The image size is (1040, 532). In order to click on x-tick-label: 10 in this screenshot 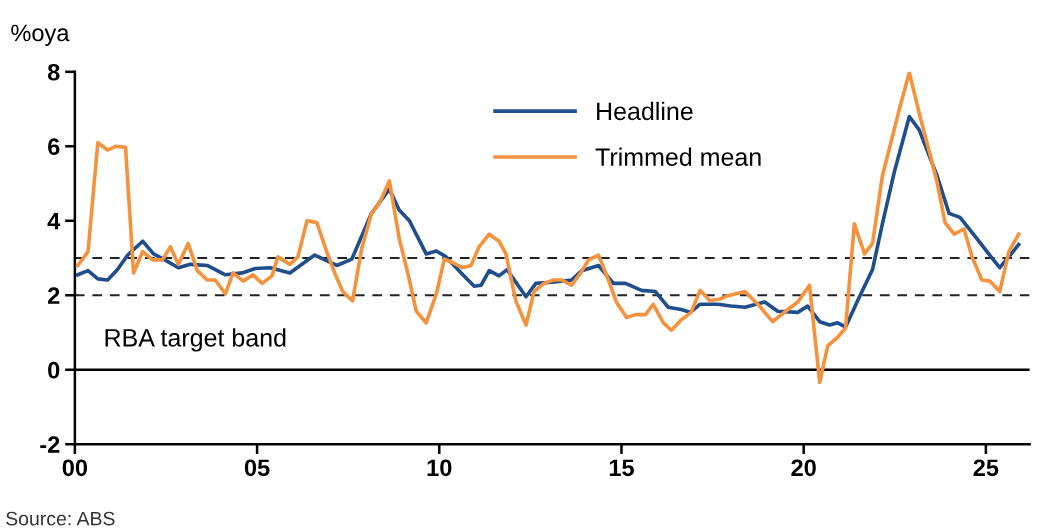, I will do `click(439, 468)`.